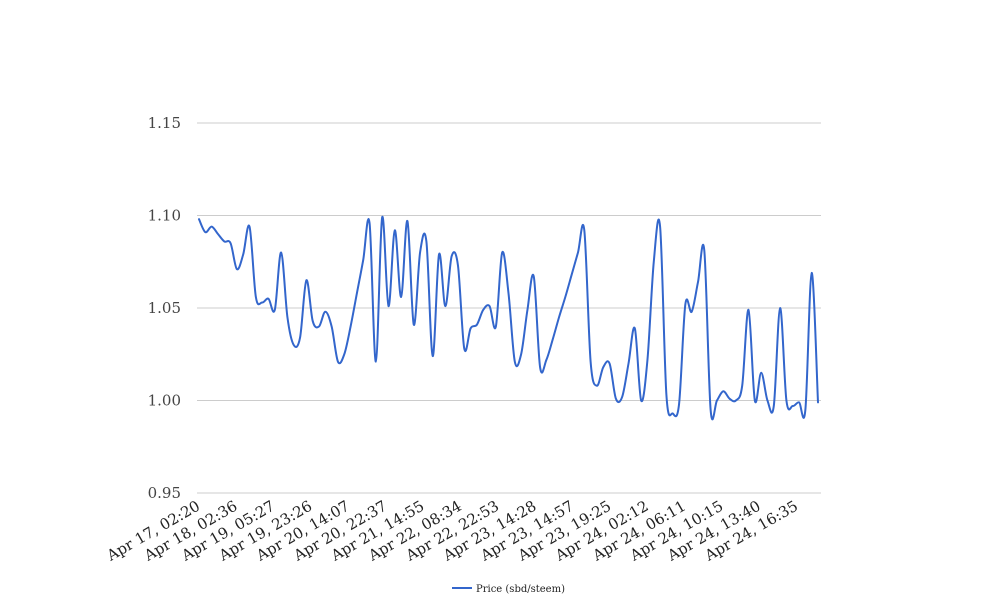 This screenshot has height=616, width=1008. I want to click on legend-label: Price (sbd/steem), so click(520, 589).